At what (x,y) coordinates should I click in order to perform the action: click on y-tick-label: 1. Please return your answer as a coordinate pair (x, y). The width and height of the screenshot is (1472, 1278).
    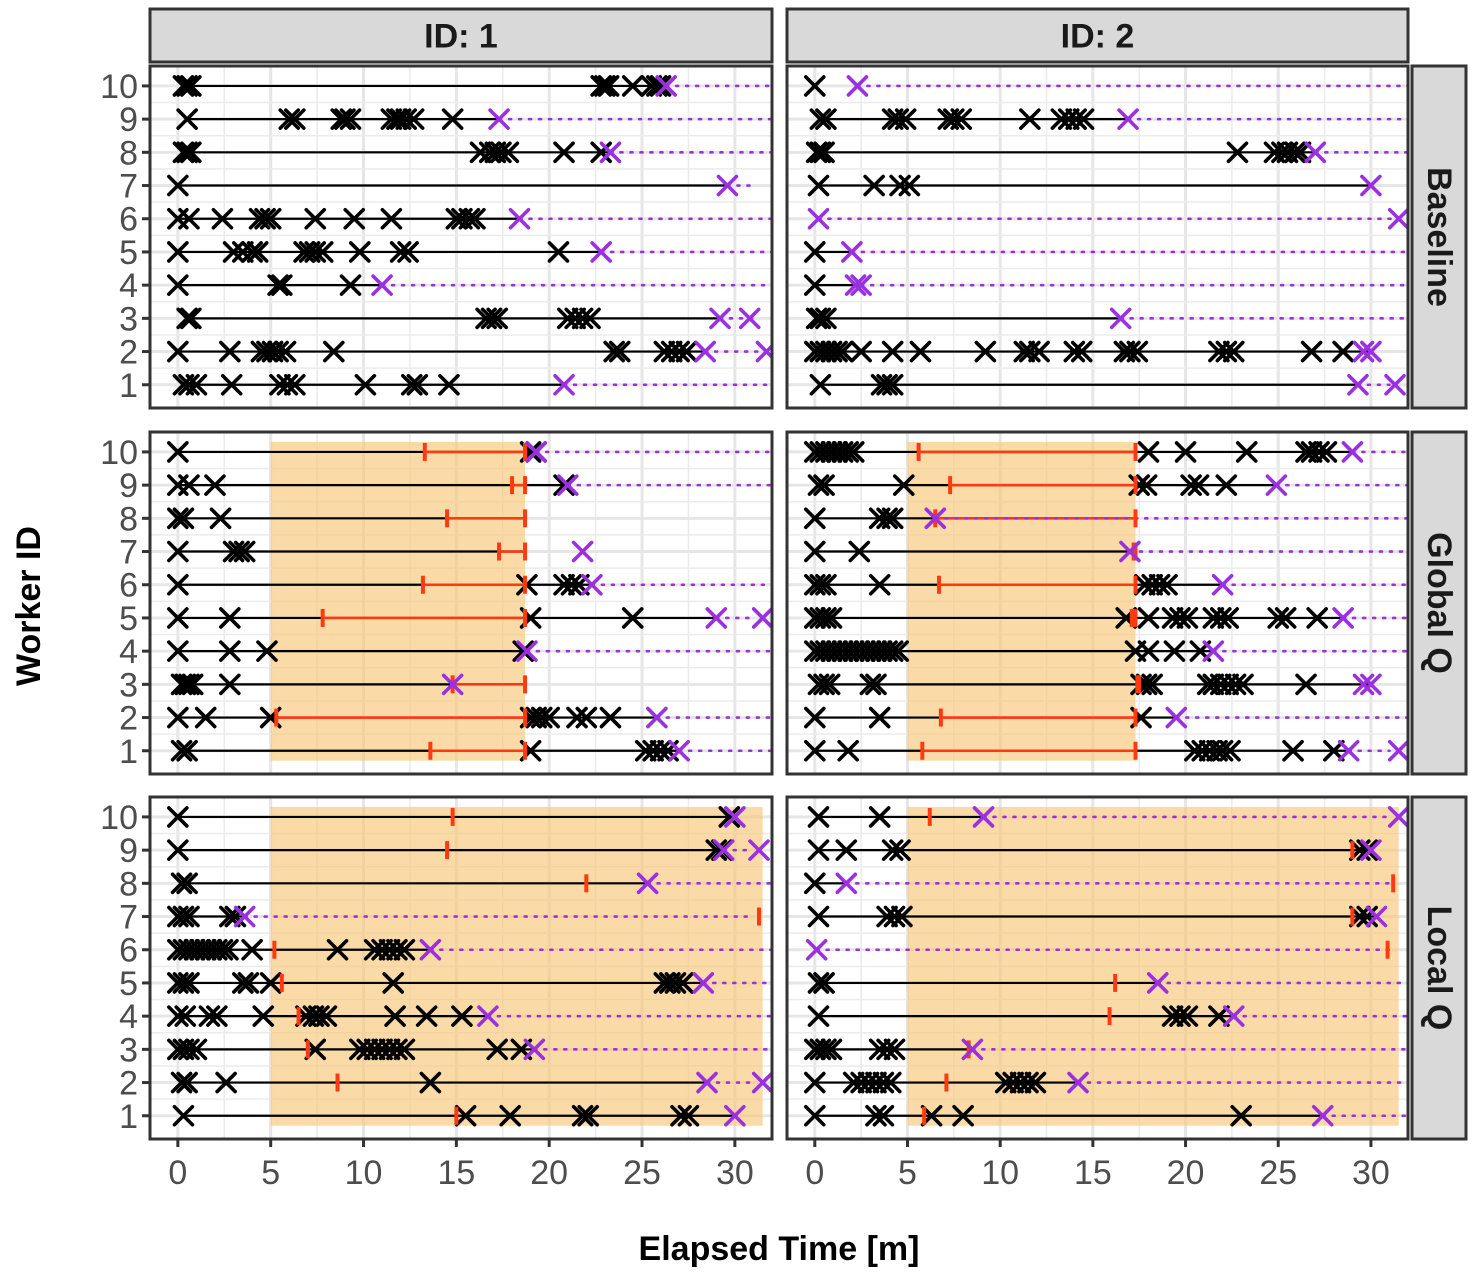
    Looking at the image, I should click on (128, 386).